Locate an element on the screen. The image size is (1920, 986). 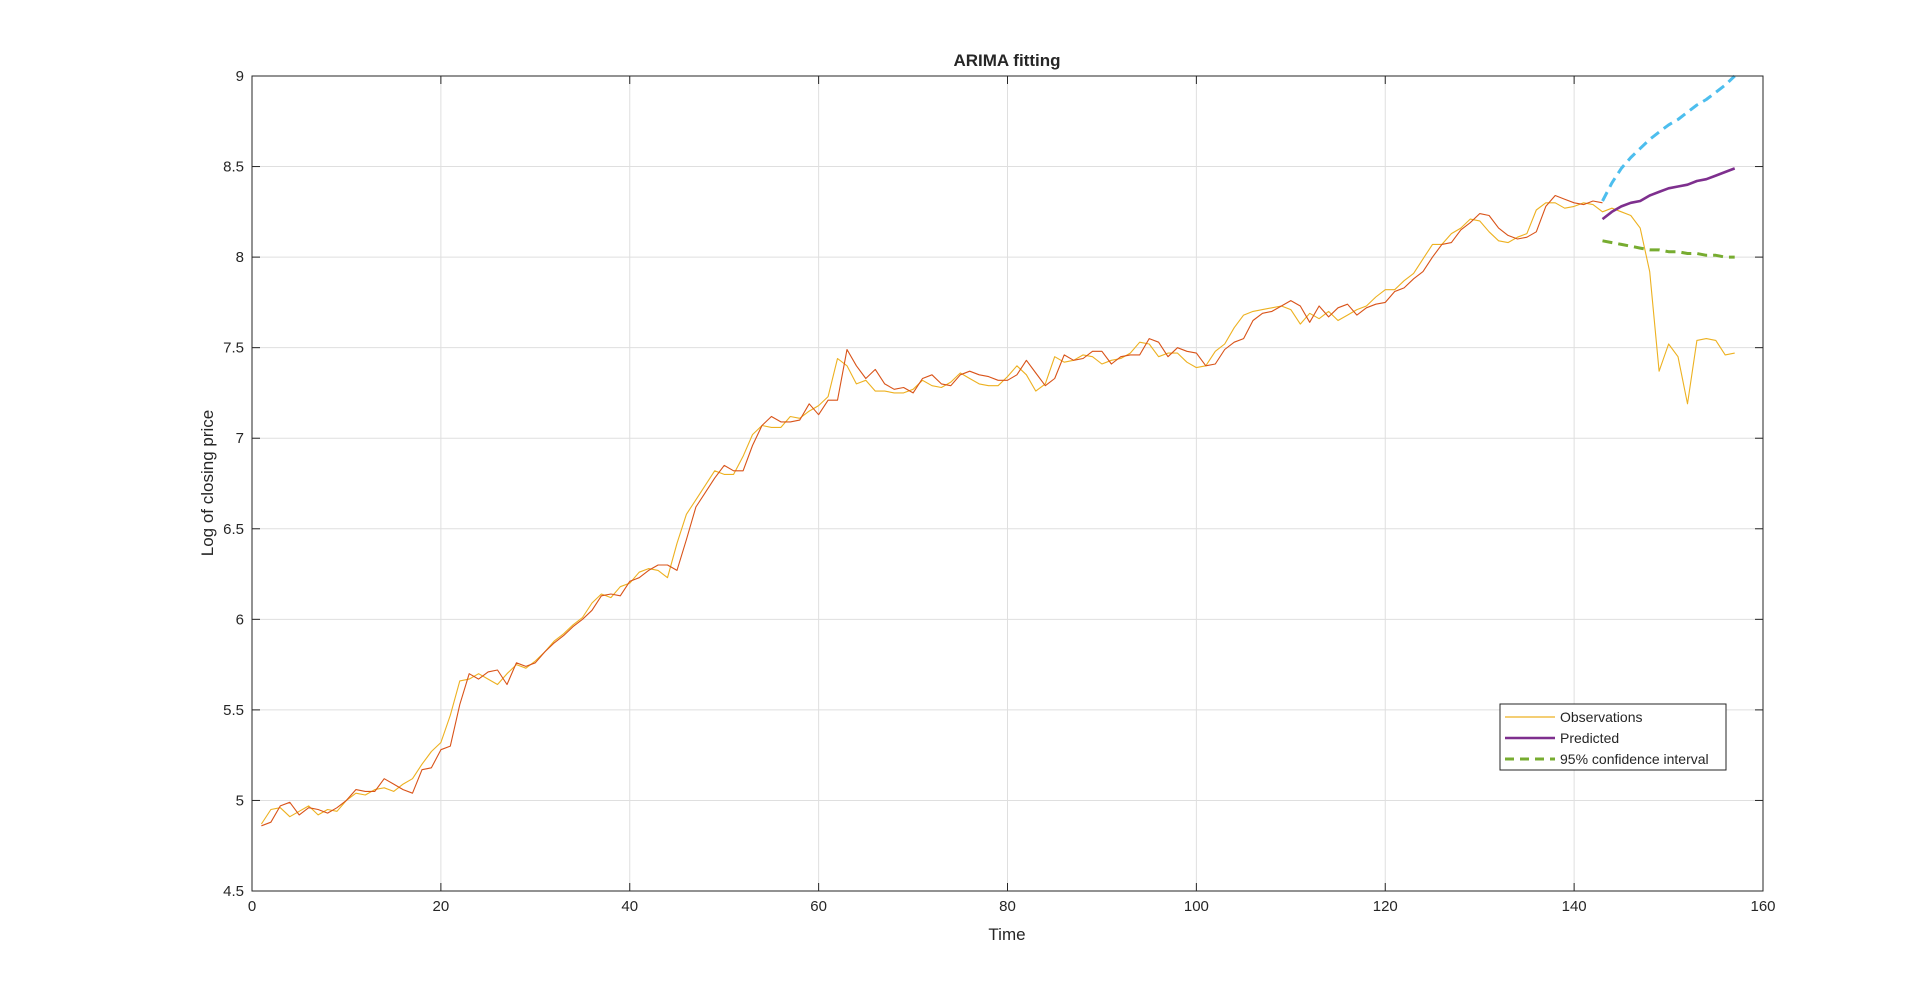
y-tick-label: 7 is located at coordinates (240, 438).